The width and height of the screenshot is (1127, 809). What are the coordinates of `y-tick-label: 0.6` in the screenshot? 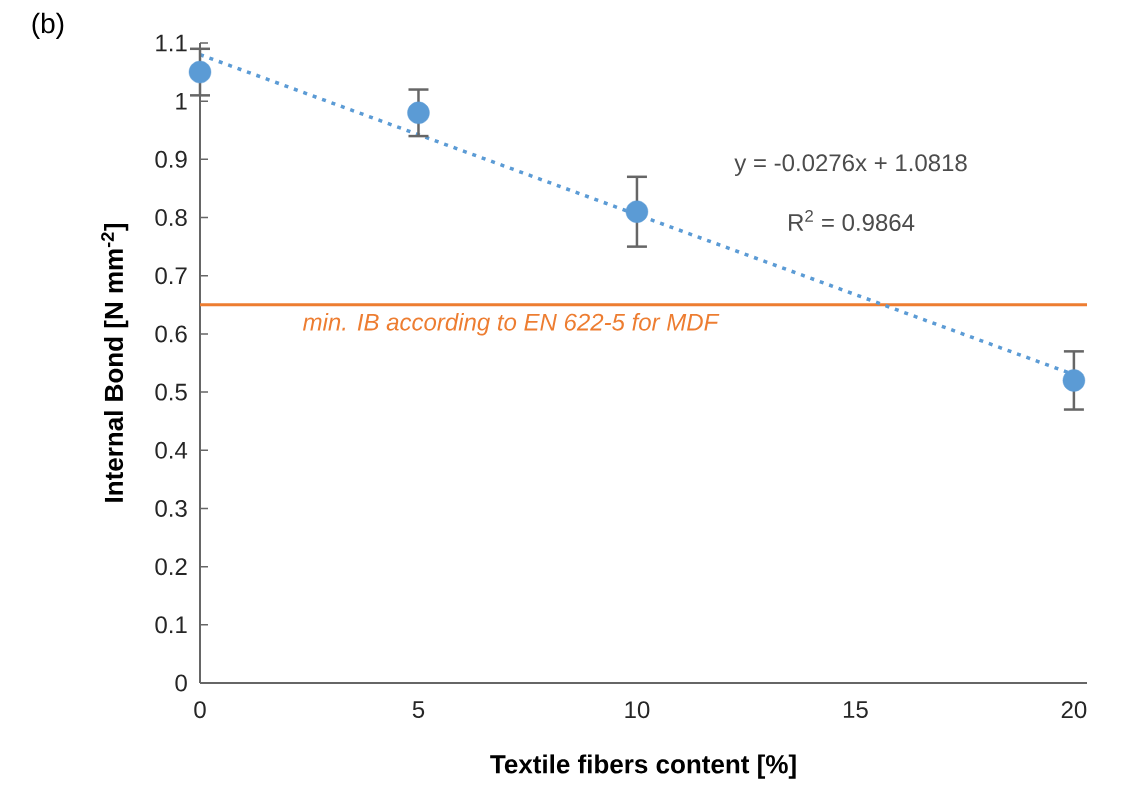 It's located at (171, 334).